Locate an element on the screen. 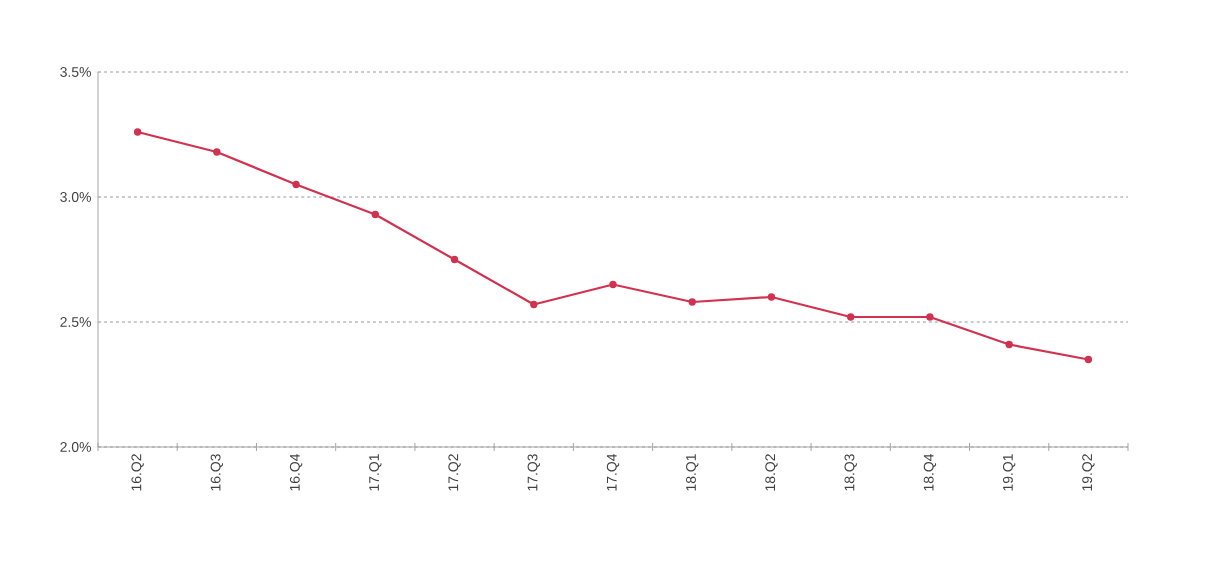 This screenshot has height=578, width=1220. x-tick-label: 18.Q3 is located at coordinates (850, 472).